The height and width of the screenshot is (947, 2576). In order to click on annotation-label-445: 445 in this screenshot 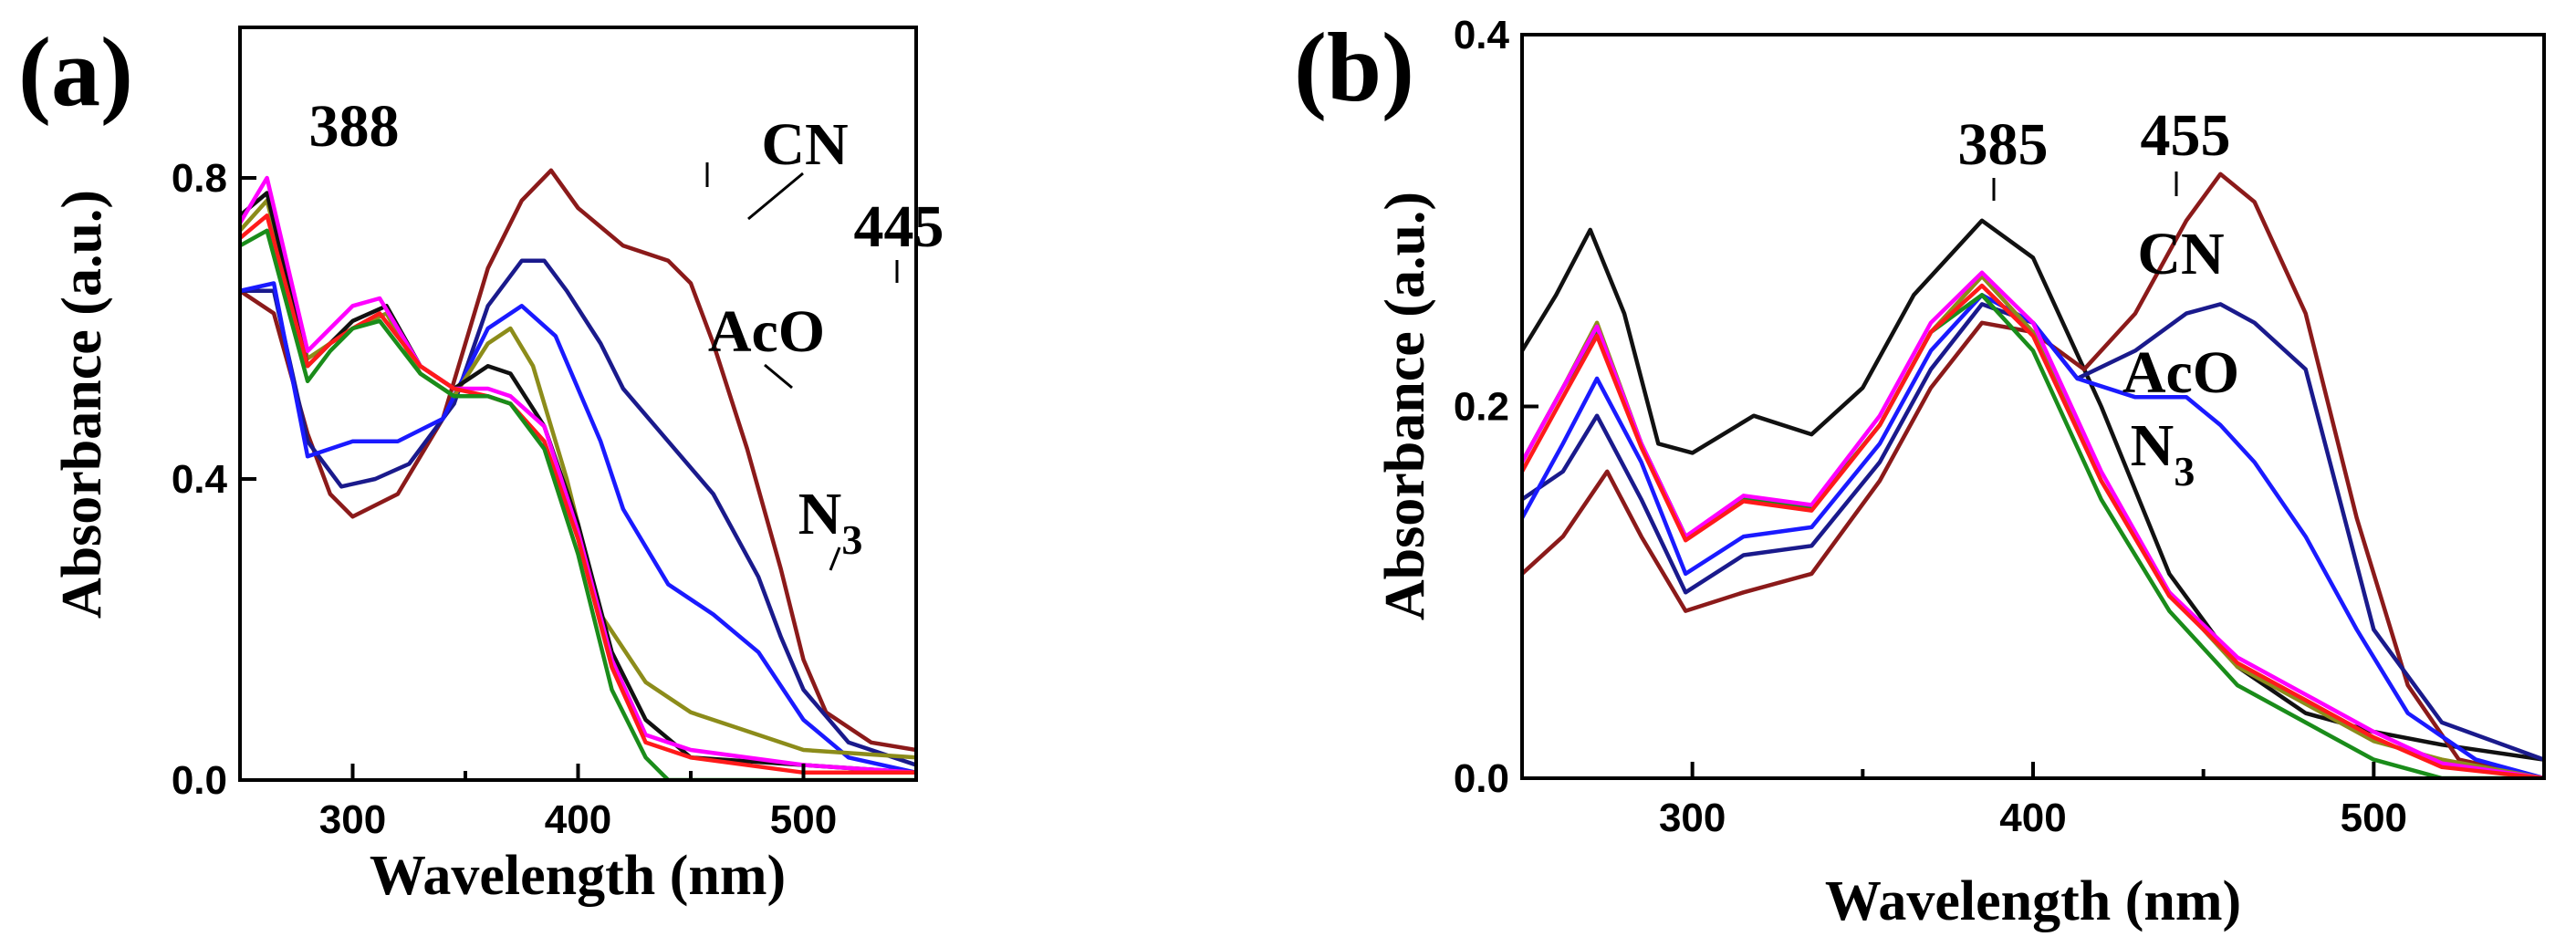, I will do `click(899, 226)`.